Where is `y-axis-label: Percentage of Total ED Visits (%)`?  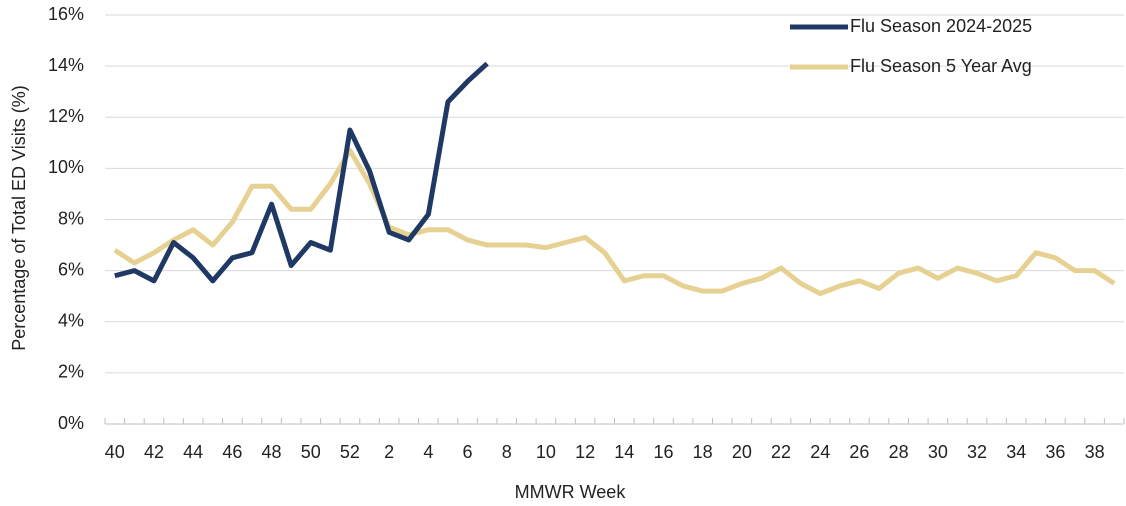 y-axis-label: Percentage of Total ED Visits (%) is located at coordinates (19, 217).